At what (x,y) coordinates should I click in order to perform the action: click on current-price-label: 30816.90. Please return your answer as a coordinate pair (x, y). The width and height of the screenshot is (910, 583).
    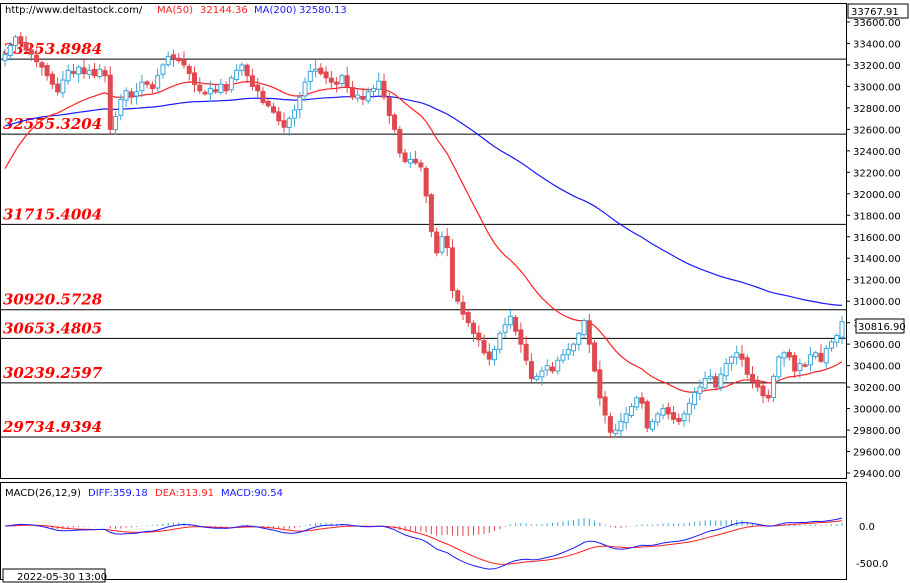
    Looking at the image, I should click on (882, 327).